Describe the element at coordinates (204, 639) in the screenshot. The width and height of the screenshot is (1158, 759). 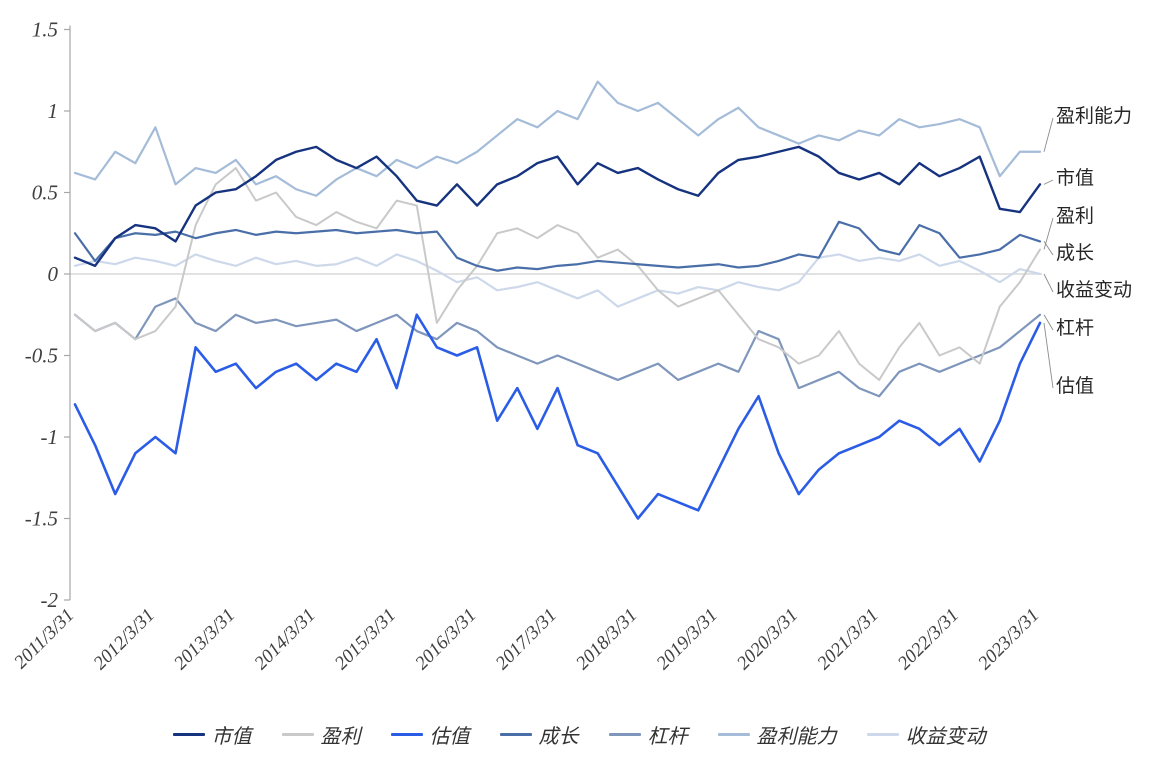
I see `x-tick-label: 2013/3/31` at that location.